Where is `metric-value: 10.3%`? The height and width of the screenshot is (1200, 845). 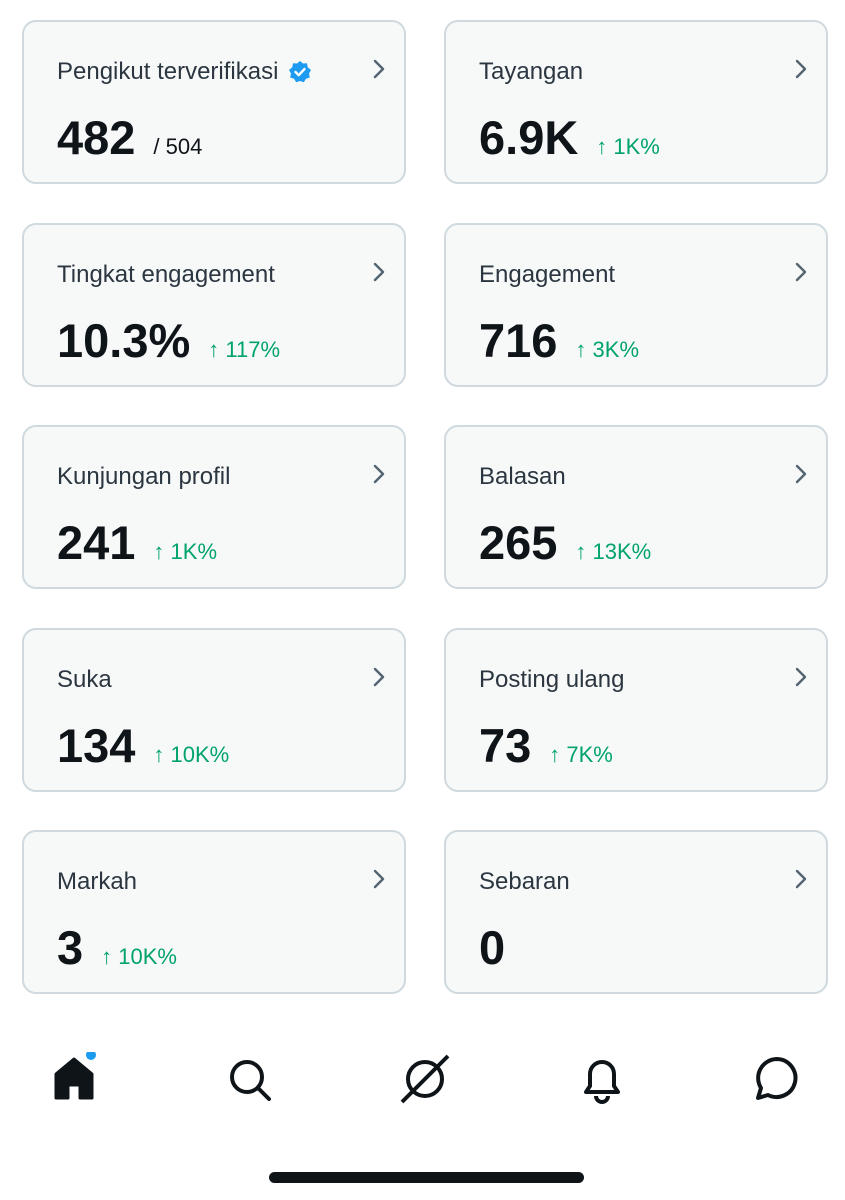
metric-value: 10.3% is located at coordinates (124, 340).